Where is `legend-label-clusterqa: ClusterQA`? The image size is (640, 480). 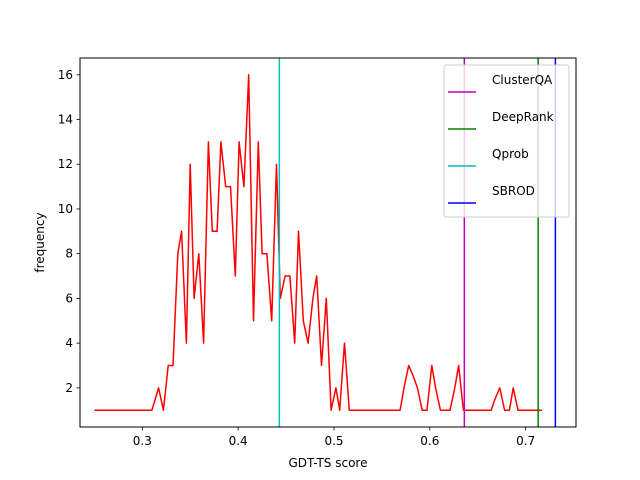
legend-label-clusterqa: ClusterQA is located at coordinates (522, 80).